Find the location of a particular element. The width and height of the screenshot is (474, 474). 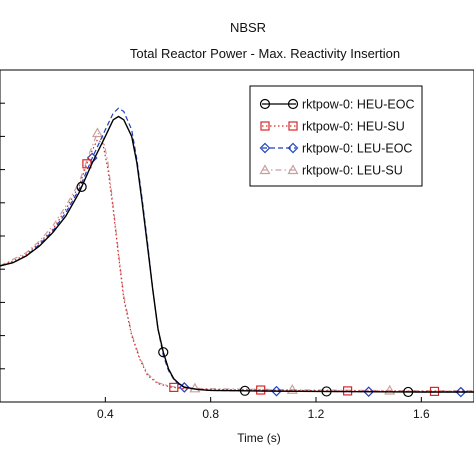

legend-label: rktpow-0: HEU-EOC is located at coordinates (358, 105).